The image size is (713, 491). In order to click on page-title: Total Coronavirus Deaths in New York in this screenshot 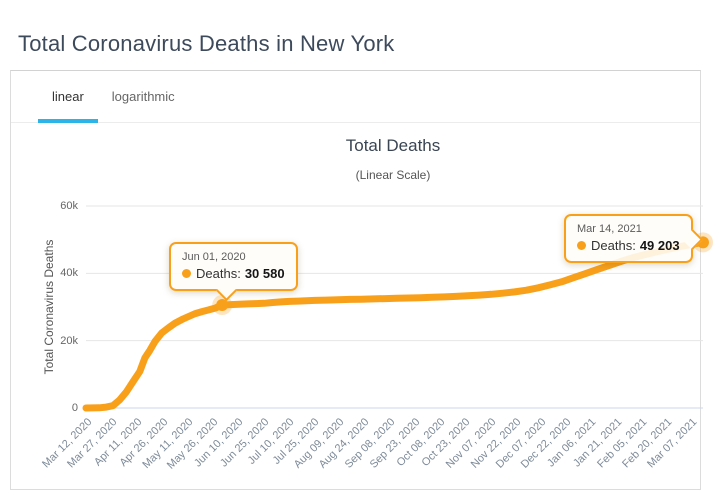, I will do `click(206, 43)`.